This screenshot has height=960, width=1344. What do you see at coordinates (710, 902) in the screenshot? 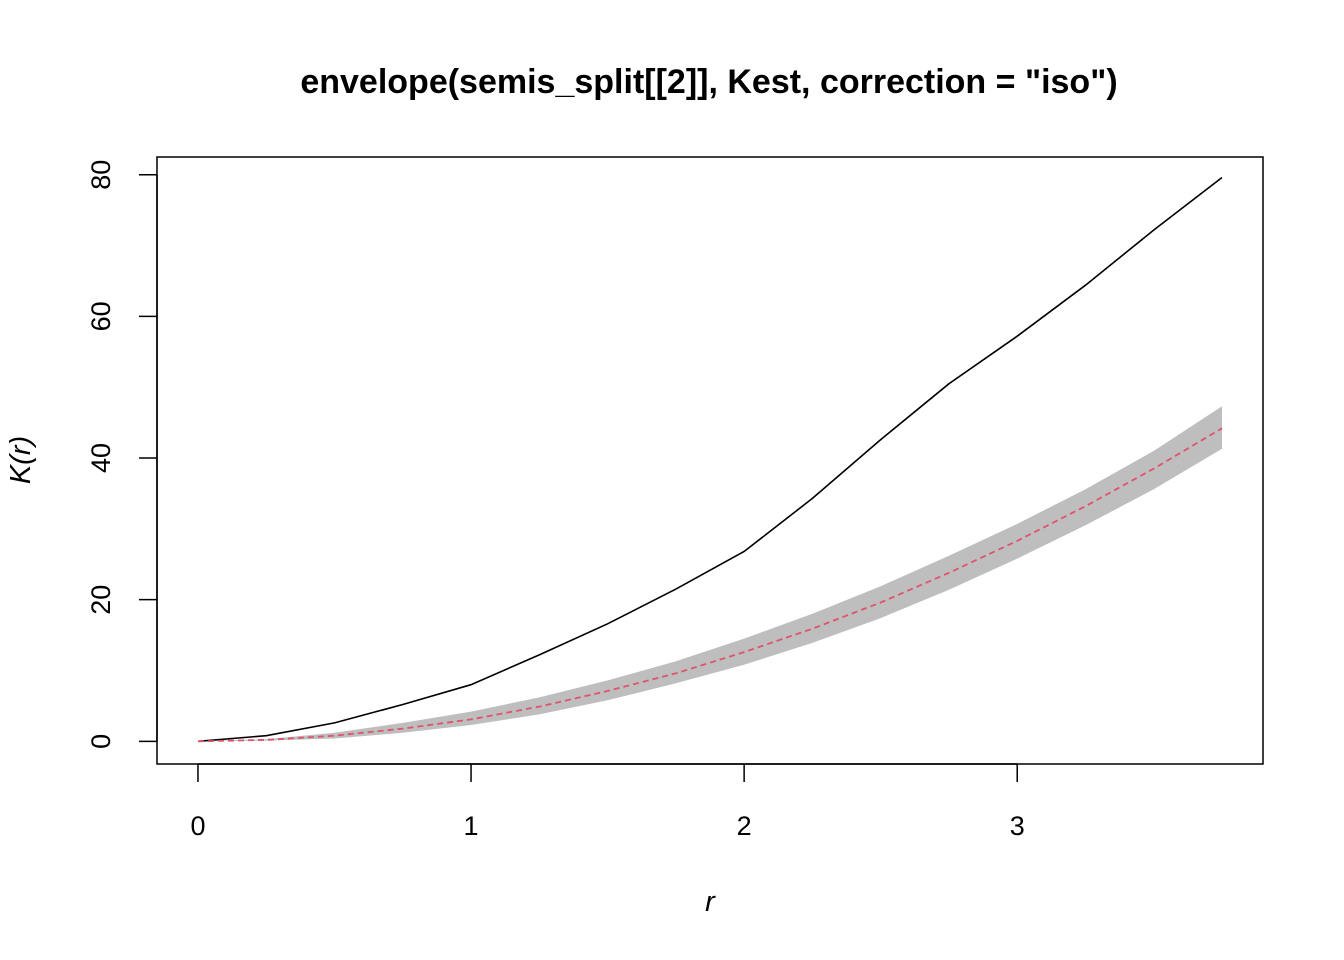
I see `x-axis-label: r` at bounding box center [710, 902].